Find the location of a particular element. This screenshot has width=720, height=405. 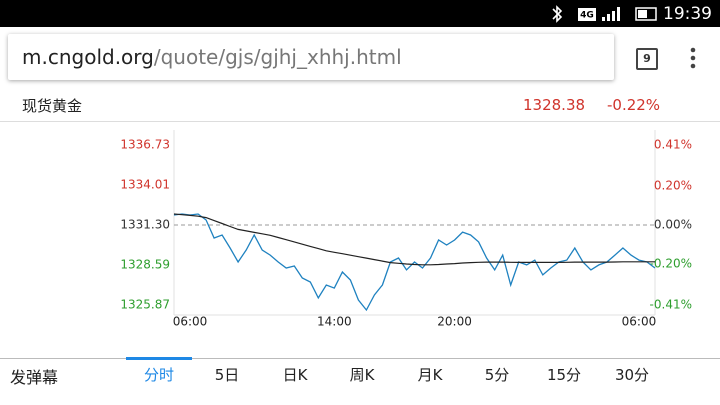

chart-tab: 15分 is located at coordinates (564, 375).